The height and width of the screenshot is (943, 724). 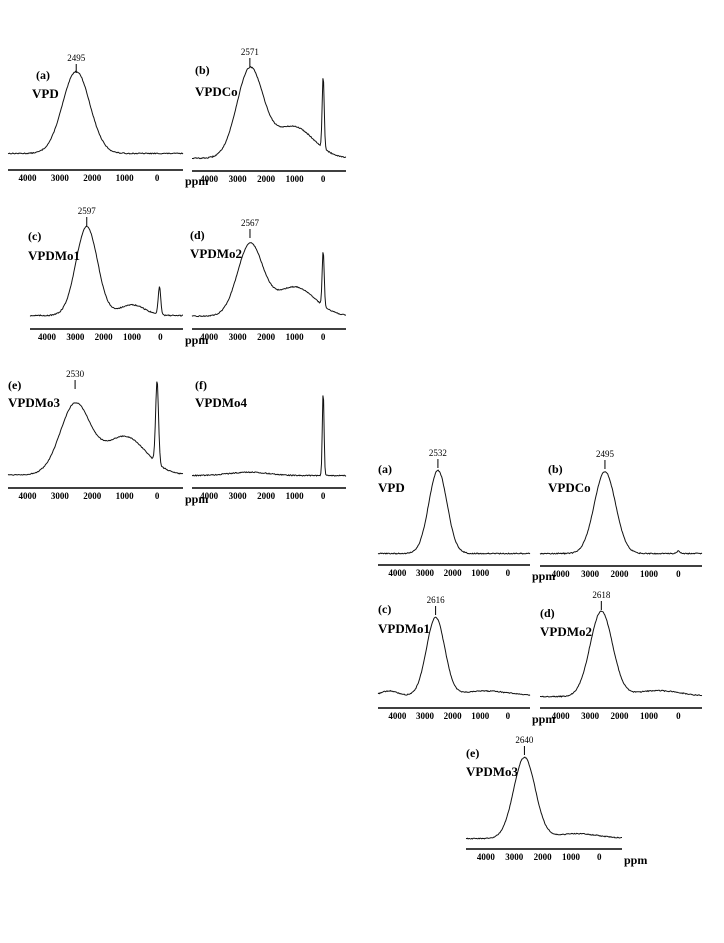 What do you see at coordinates (201, 385) in the screenshot?
I see `panel-label: (f)` at bounding box center [201, 385].